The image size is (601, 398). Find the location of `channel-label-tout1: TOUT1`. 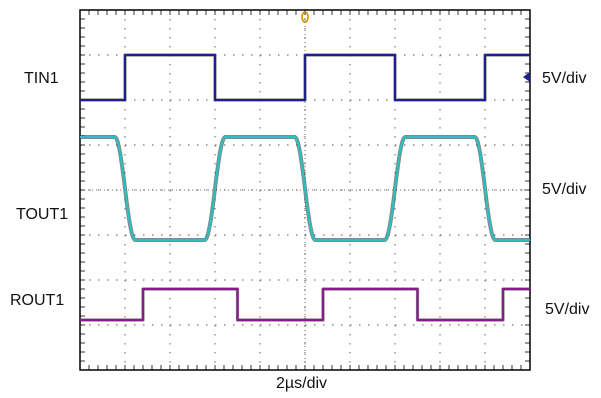

channel-label-tout1: TOUT1 is located at coordinates (42, 214).